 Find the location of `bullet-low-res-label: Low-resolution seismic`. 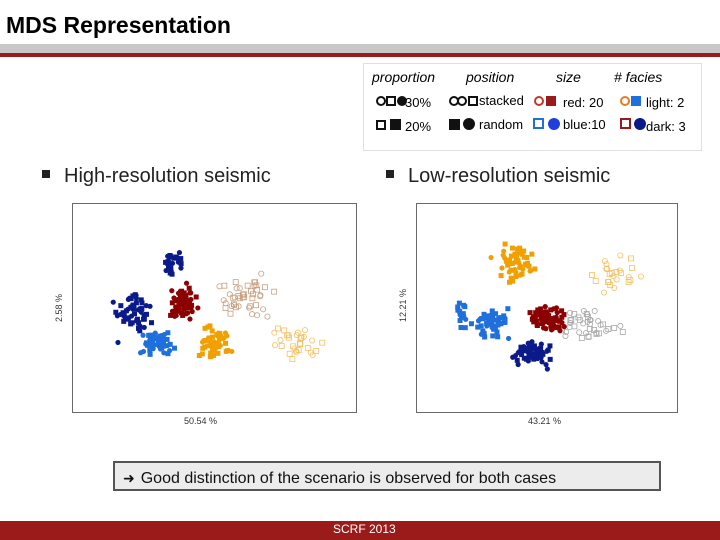

bullet-low-res-label: Low-resolution seismic is located at coordinates (509, 176).